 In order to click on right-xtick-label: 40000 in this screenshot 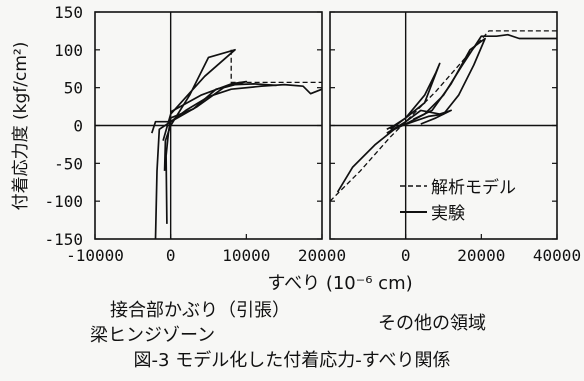, I will do `click(557, 255)`.